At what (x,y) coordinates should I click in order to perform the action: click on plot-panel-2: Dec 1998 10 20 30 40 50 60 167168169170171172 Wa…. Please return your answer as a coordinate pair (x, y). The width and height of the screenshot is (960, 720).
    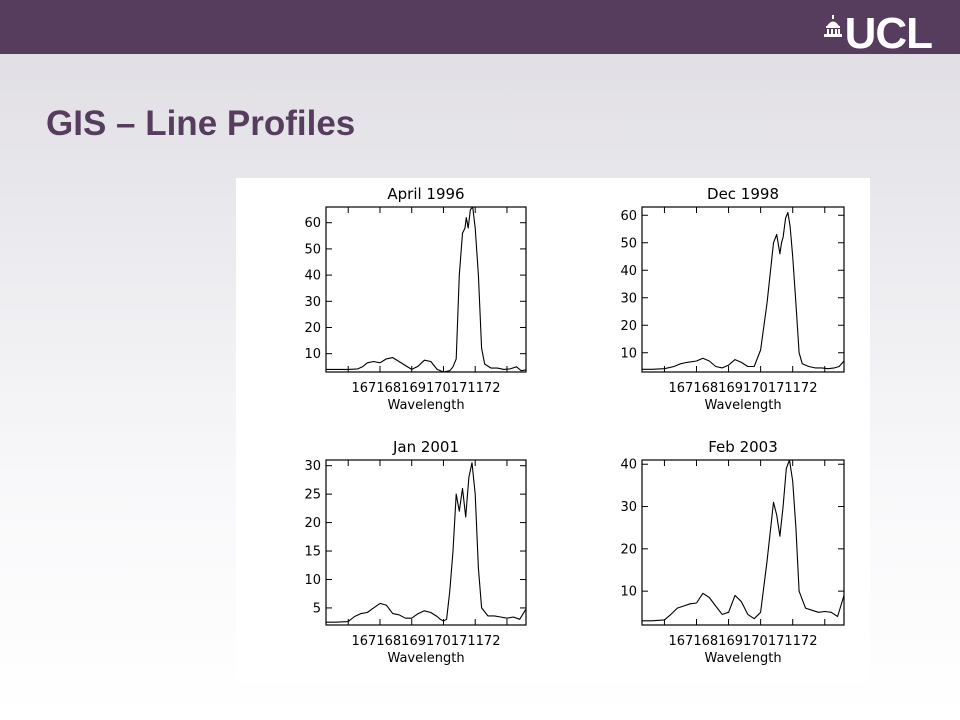
    Looking at the image, I should click on (732, 299).